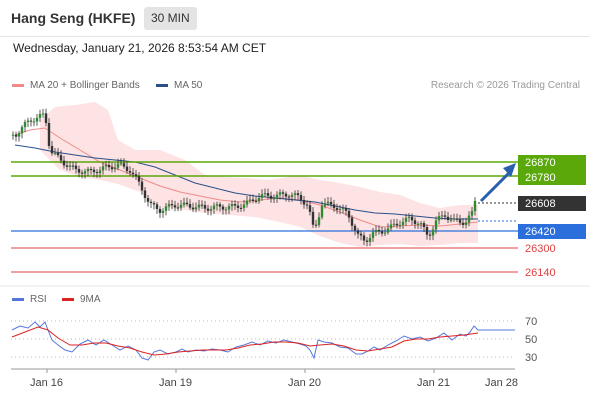 This screenshot has height=400, width=590. What do you see at coordinates (433, 383) in the screenshot?
I see `x-tick-jan21: Jan 21` at bounding box center [433, 383].